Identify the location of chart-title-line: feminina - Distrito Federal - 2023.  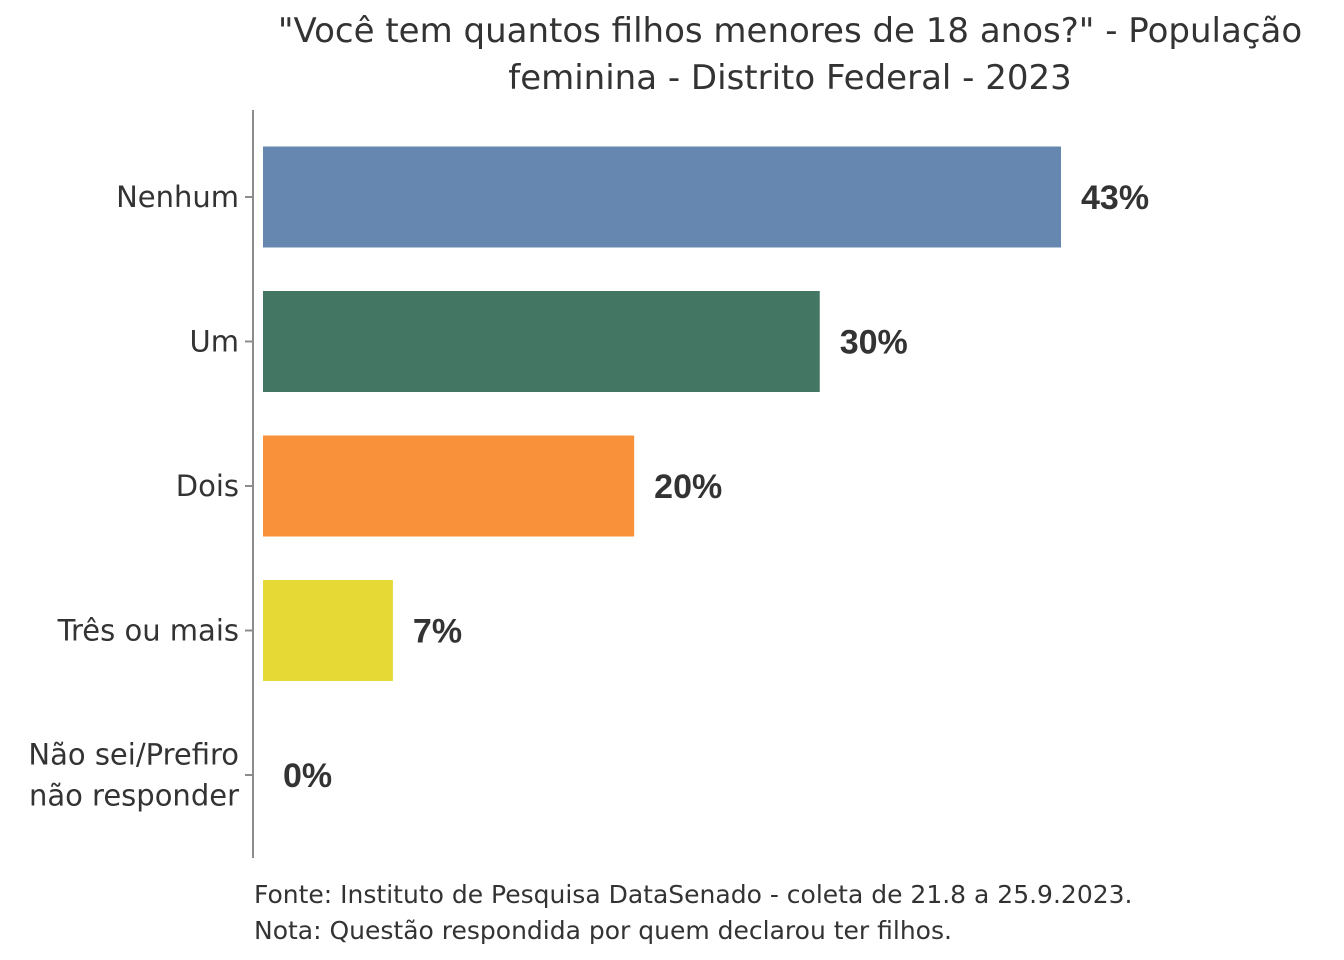
(790, 78).